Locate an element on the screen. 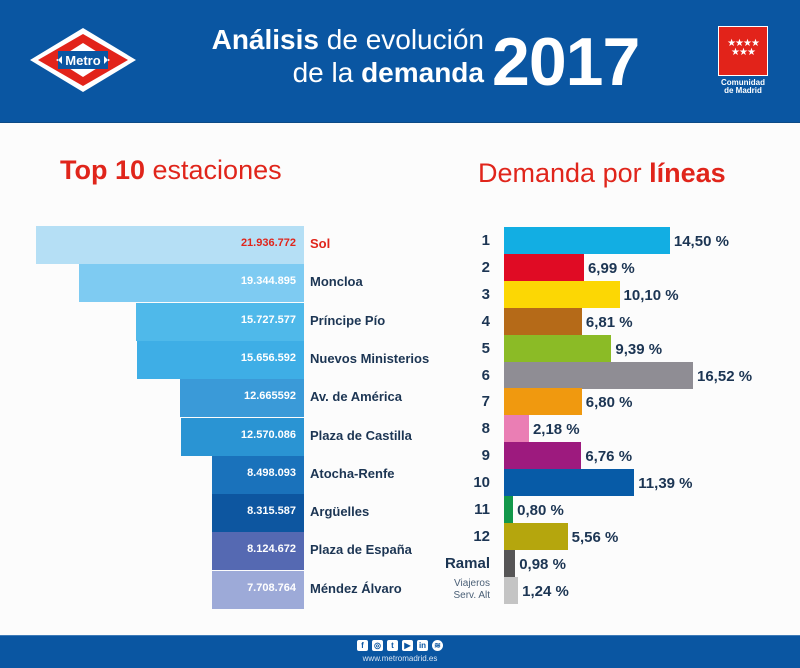 Image resolution: width=800 pixels, height=668 pixels. metro-logo-text: Metro is located at coordinates (82, 60).